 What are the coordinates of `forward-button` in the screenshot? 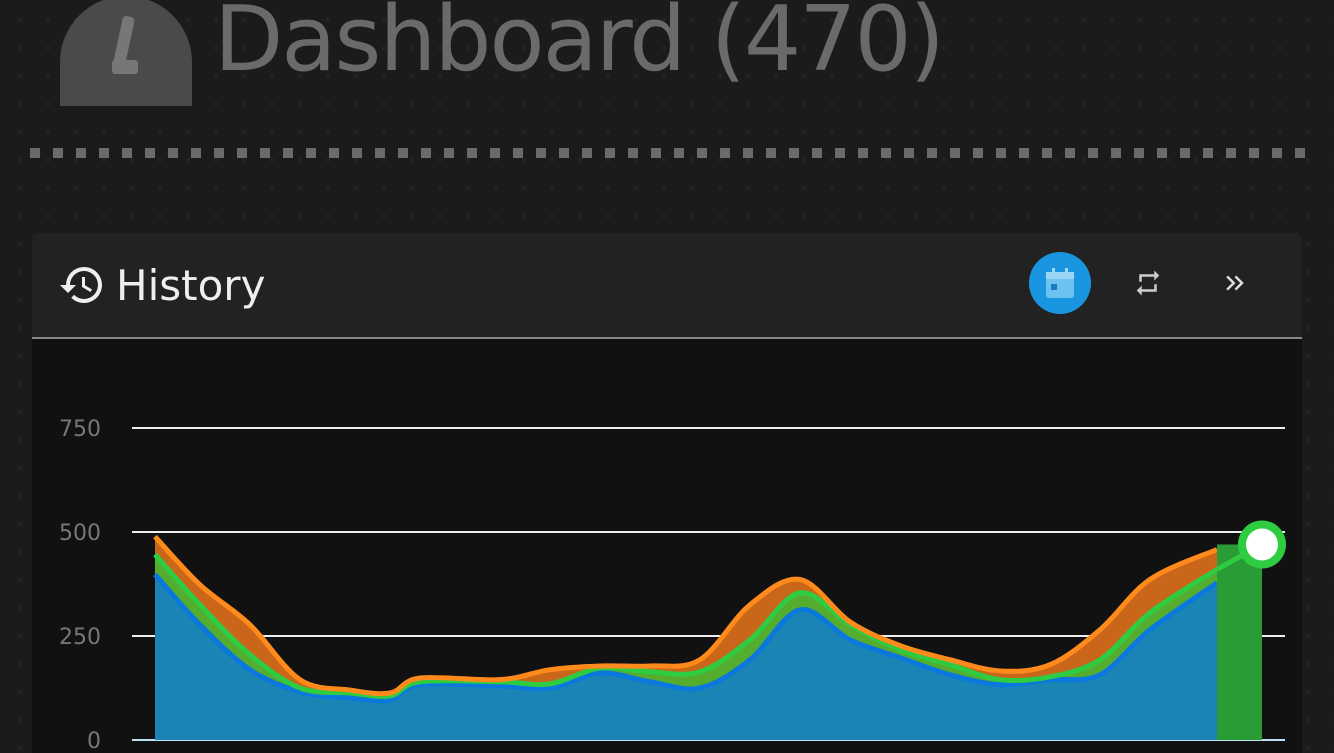 It's located at (1236, 283).